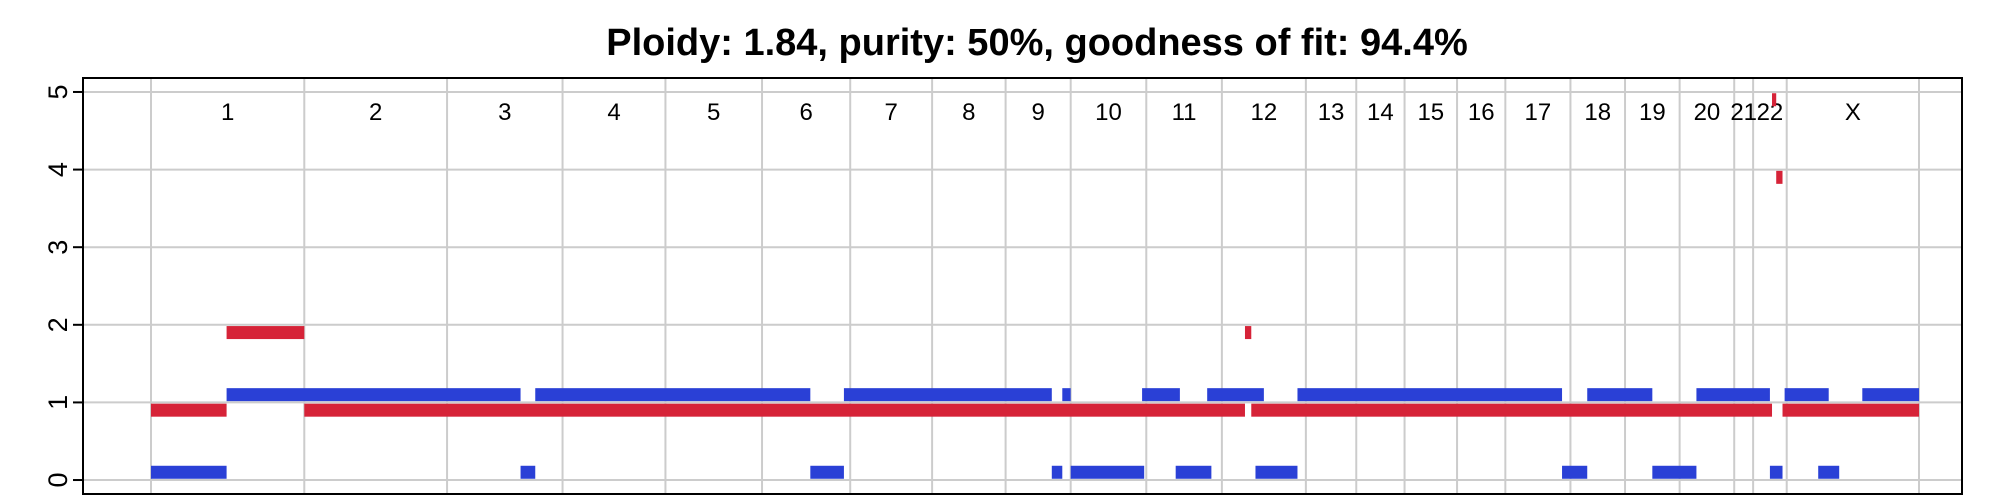 The height and width of the screenshot is (500, 2000). I want to click on chromosome-label: 16, so click(1481, 112).